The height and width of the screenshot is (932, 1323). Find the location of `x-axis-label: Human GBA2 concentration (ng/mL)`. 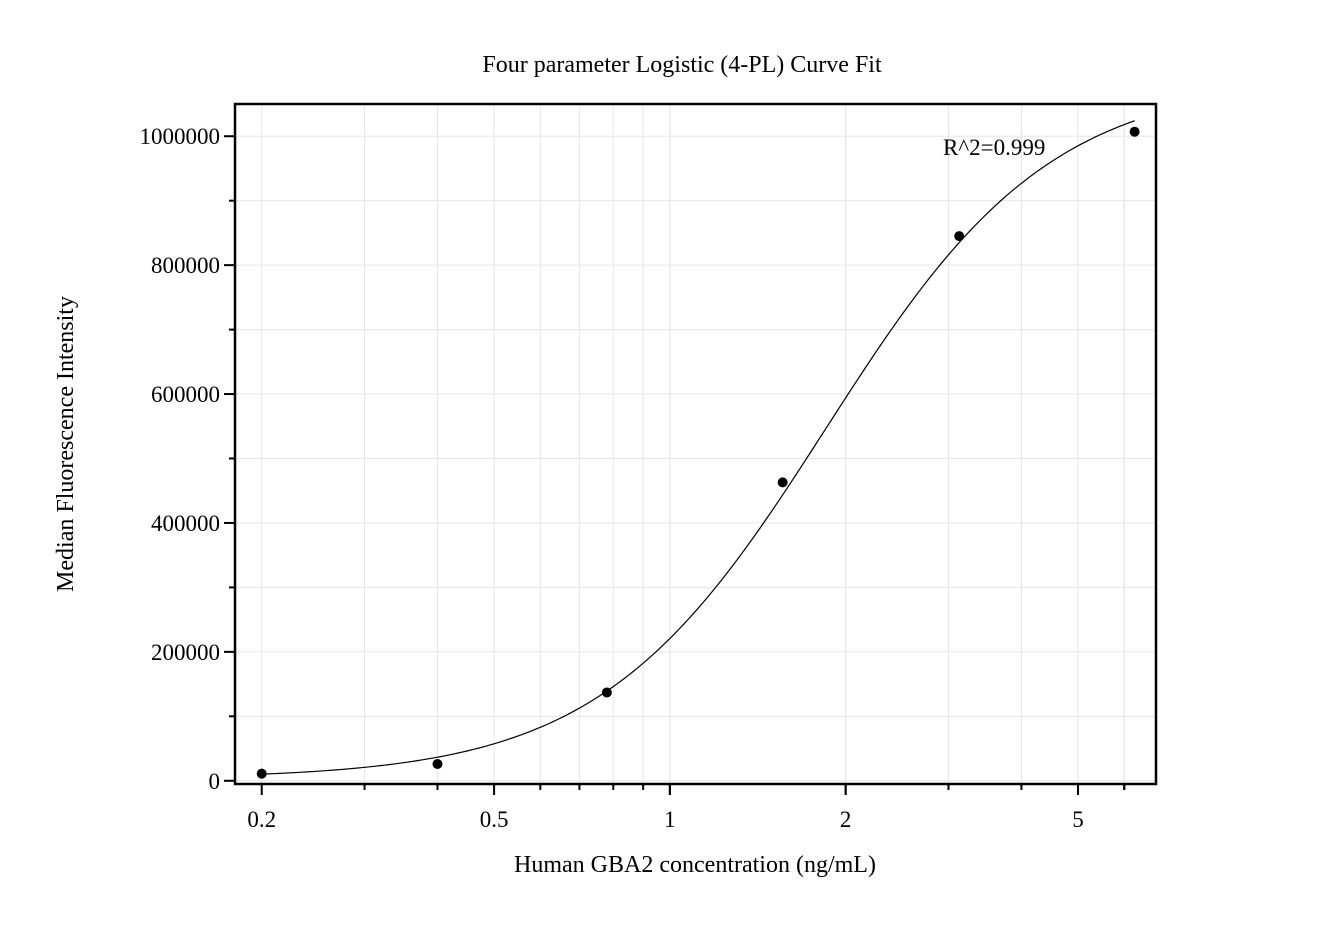

x-axis-label: Human GBA2 concentration (ng/mL) is located at coordinates (695, 865).